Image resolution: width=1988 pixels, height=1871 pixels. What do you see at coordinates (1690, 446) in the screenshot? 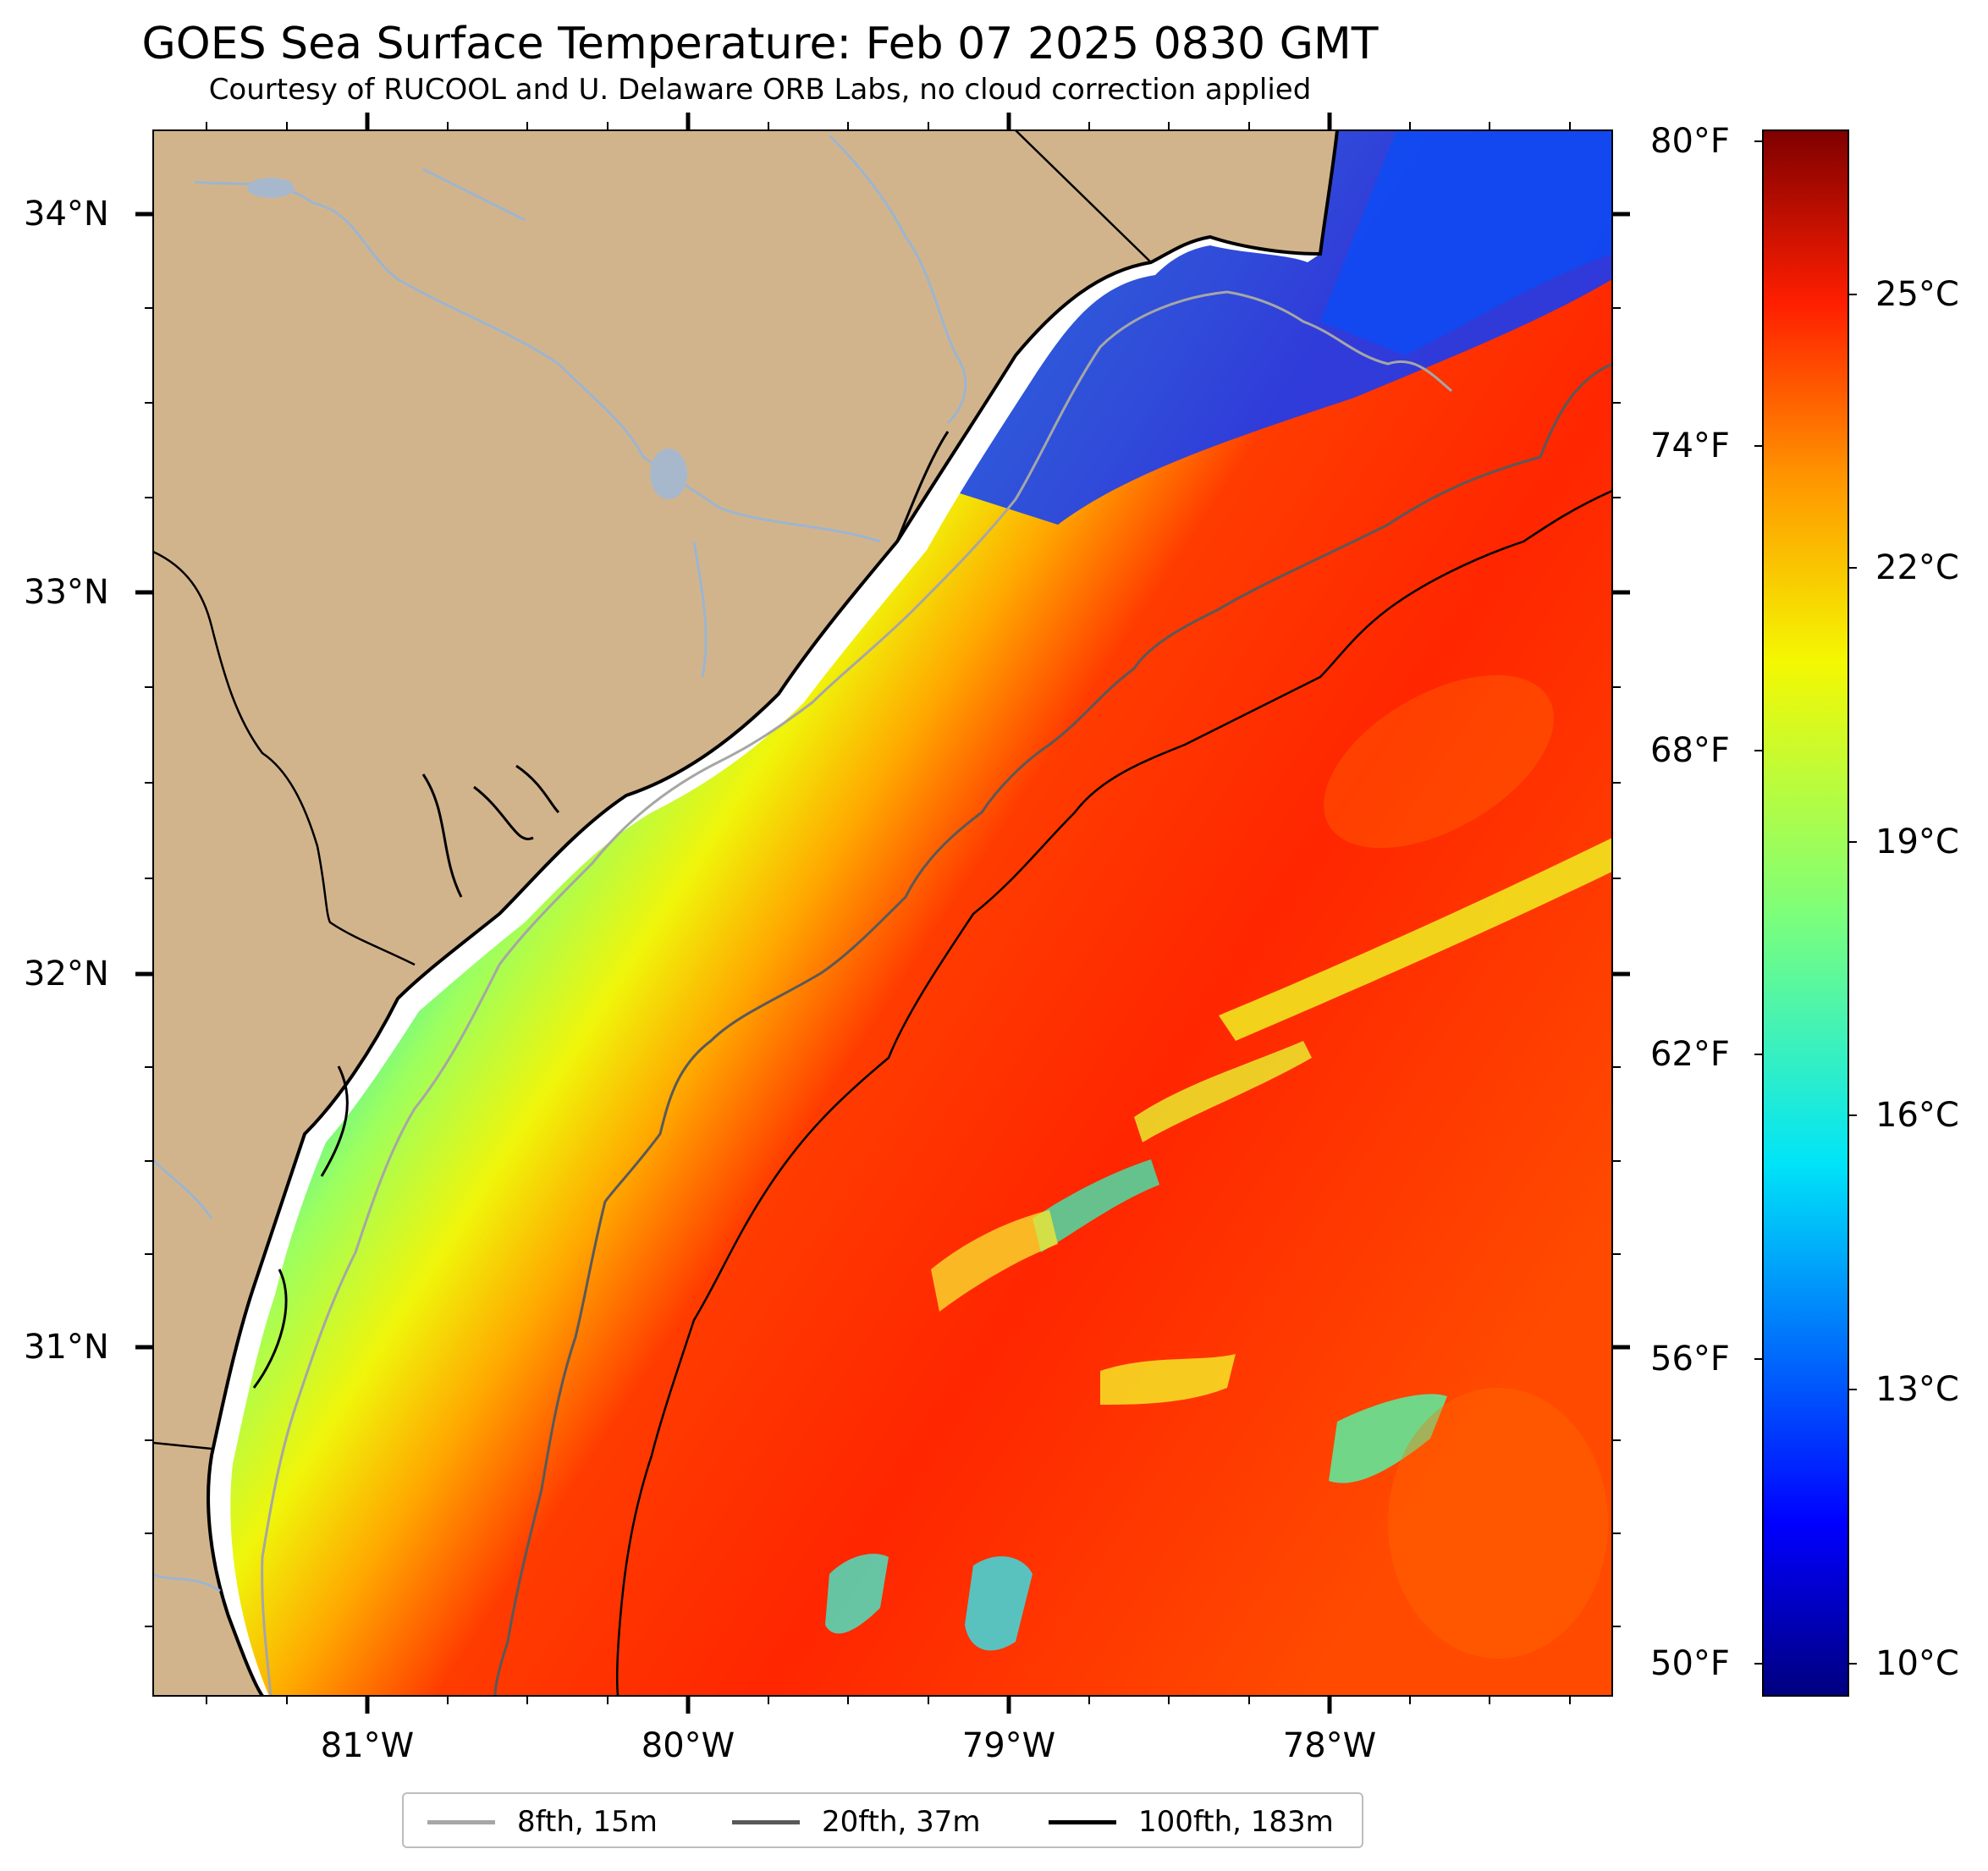
I see `colorbar-label-74f: 74°F` at bounding box center [1690, 446].